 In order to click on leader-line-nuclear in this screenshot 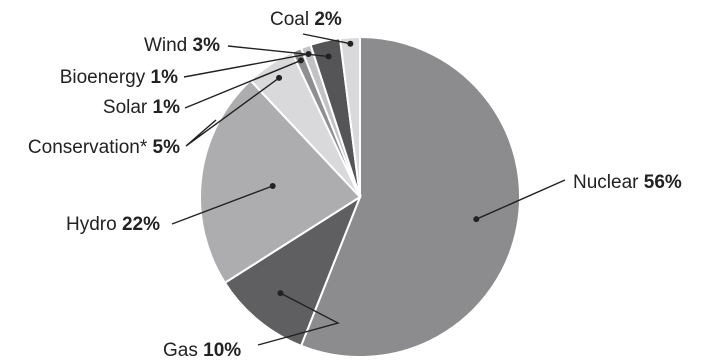, I will do `click(521, 199)`.